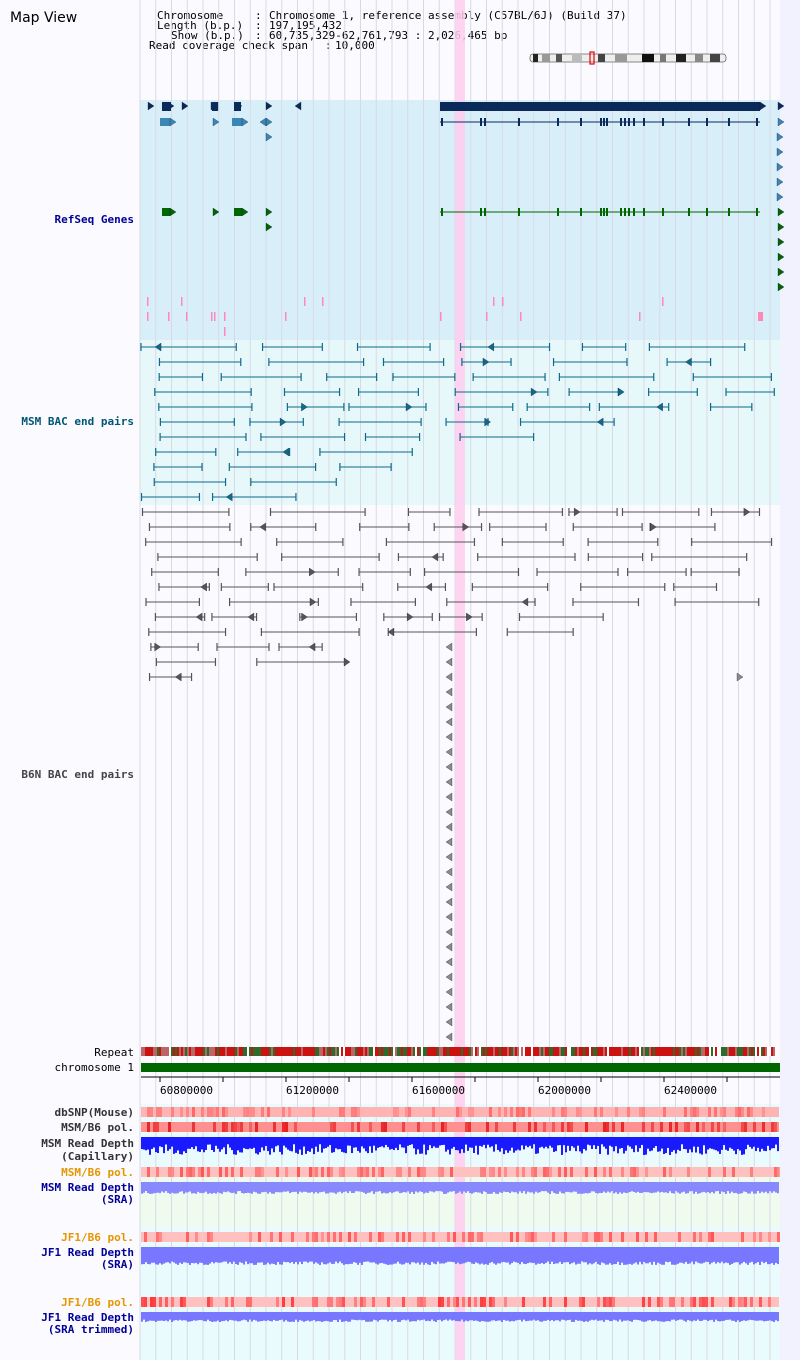 The height and width of the screenshot is (1360, 800). Describe the element at coordinates (94, 219) in the screenshot. I see `refseq-genes-label: RefSeq Genes` at that location.